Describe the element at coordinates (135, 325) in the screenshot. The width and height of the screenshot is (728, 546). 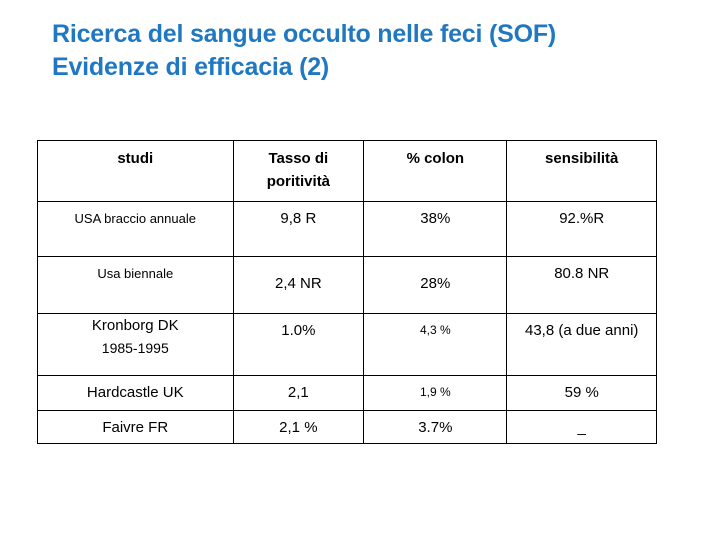
I see `cell-studi-line-1: Kronborg DK` at that location.